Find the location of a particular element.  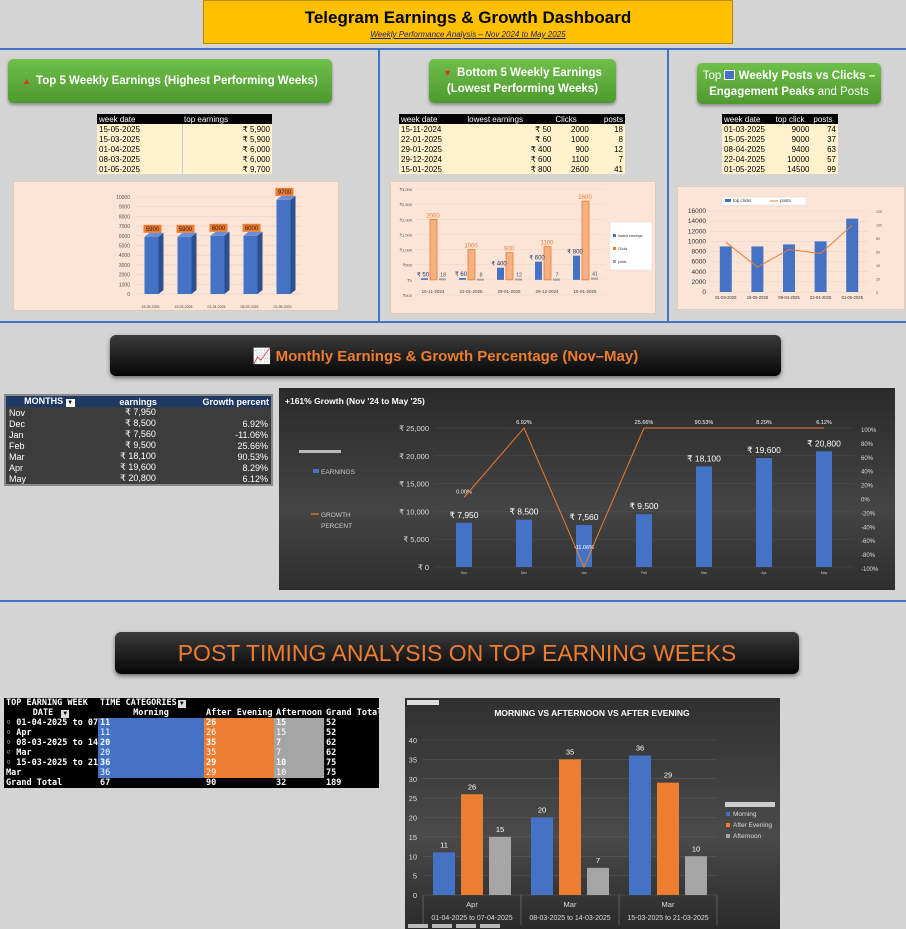

pivot-header: TOP EARNING WEEK is located at coordinates (47, 703).